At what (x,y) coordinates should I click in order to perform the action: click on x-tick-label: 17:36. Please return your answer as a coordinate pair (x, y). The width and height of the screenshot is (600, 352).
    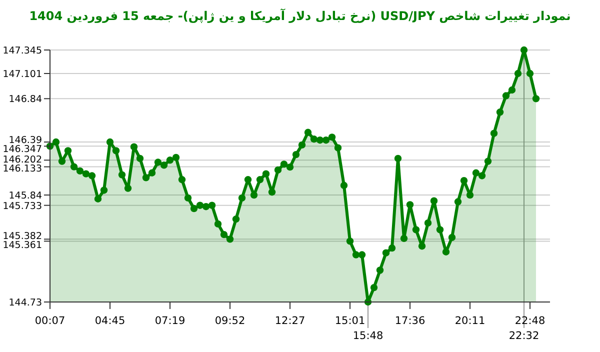
    Looking at the image, I should click on (410, 321).